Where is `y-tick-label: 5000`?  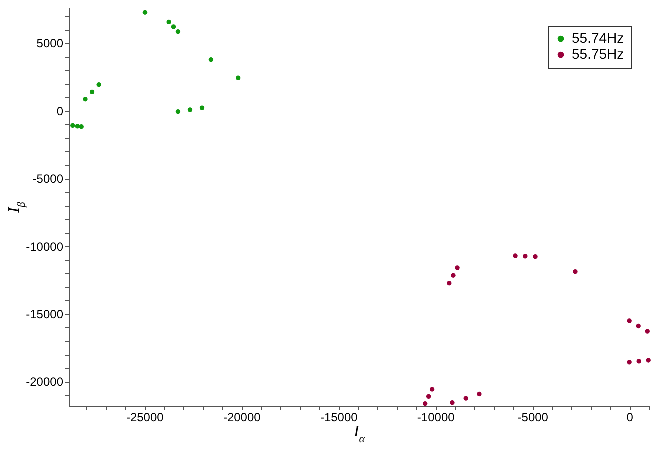 y-tick-label: 5000 is located at coordinates (50, 43).